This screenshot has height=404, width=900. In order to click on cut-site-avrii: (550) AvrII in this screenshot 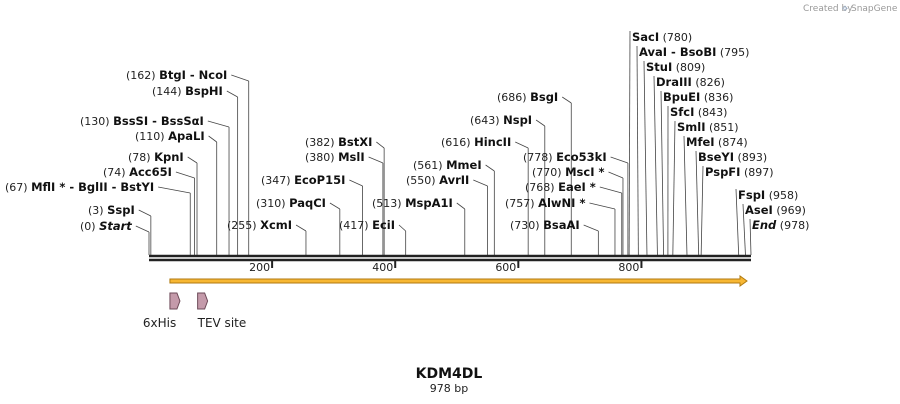, I will do `click(437, 180)`.